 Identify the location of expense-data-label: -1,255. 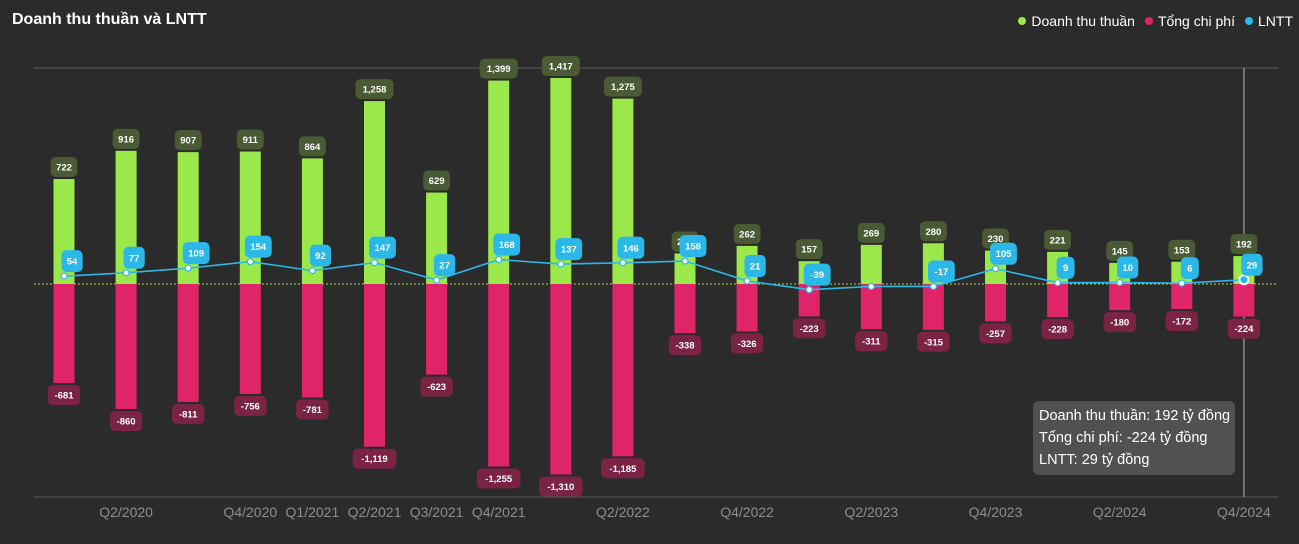
(498, 478).